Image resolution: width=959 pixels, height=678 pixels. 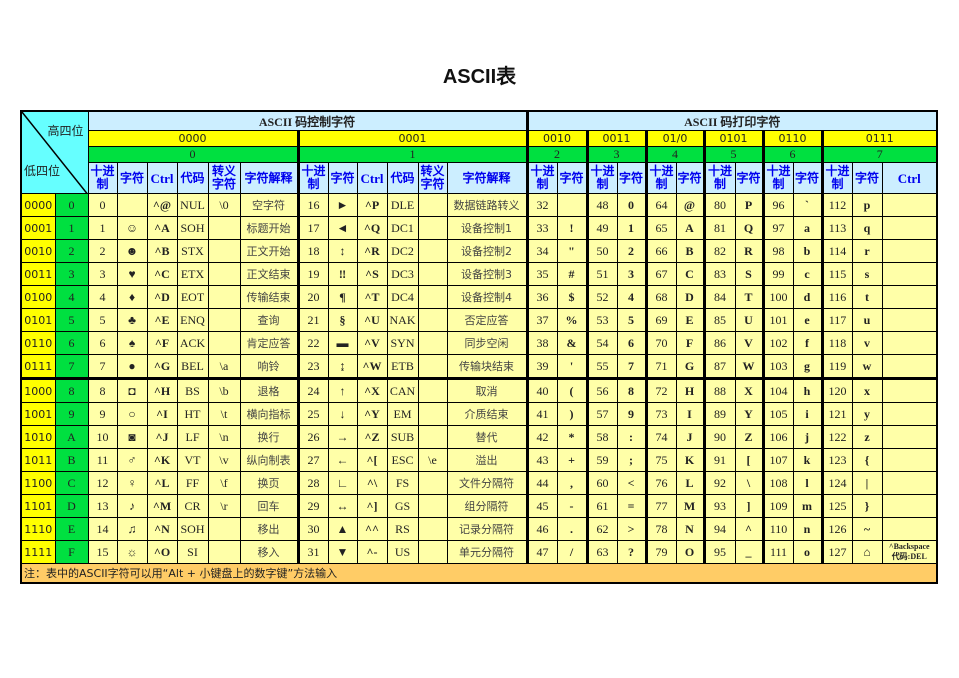 What do you see at coordinates (601, 366) in the screenshot?
I see `decimal-value: 55` at bounding box center [601, 366].